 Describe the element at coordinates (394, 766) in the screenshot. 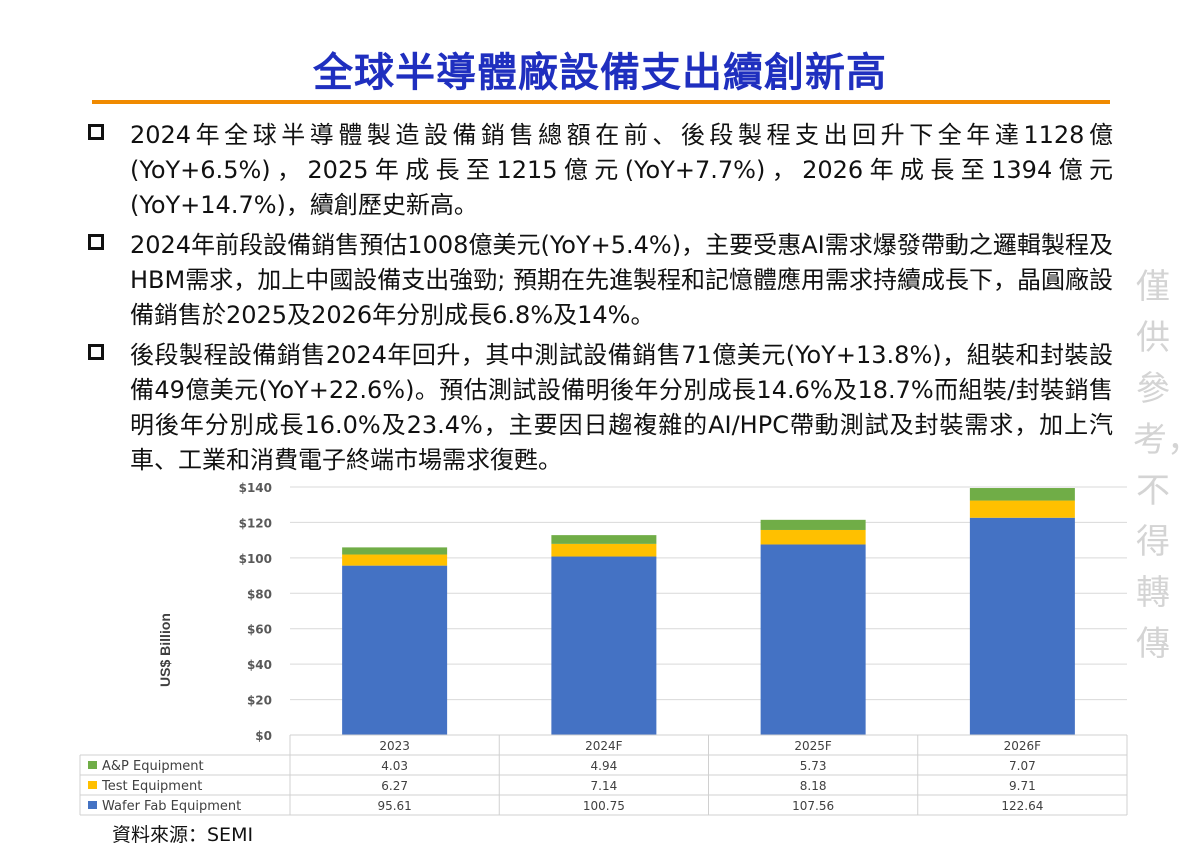

I see `table-value-label: 4.03` at that location.